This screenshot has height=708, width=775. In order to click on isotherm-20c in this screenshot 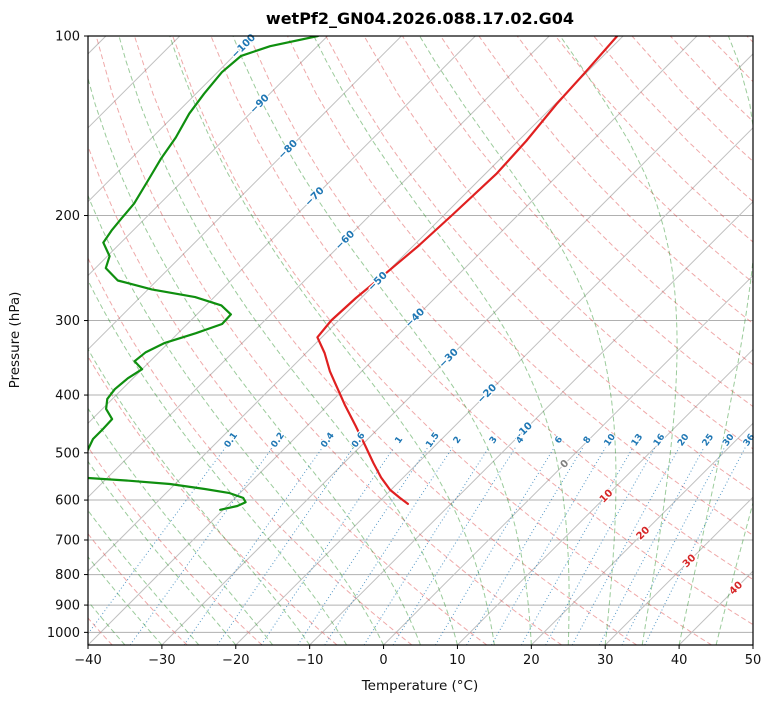, I will do `click(641, 533)`.